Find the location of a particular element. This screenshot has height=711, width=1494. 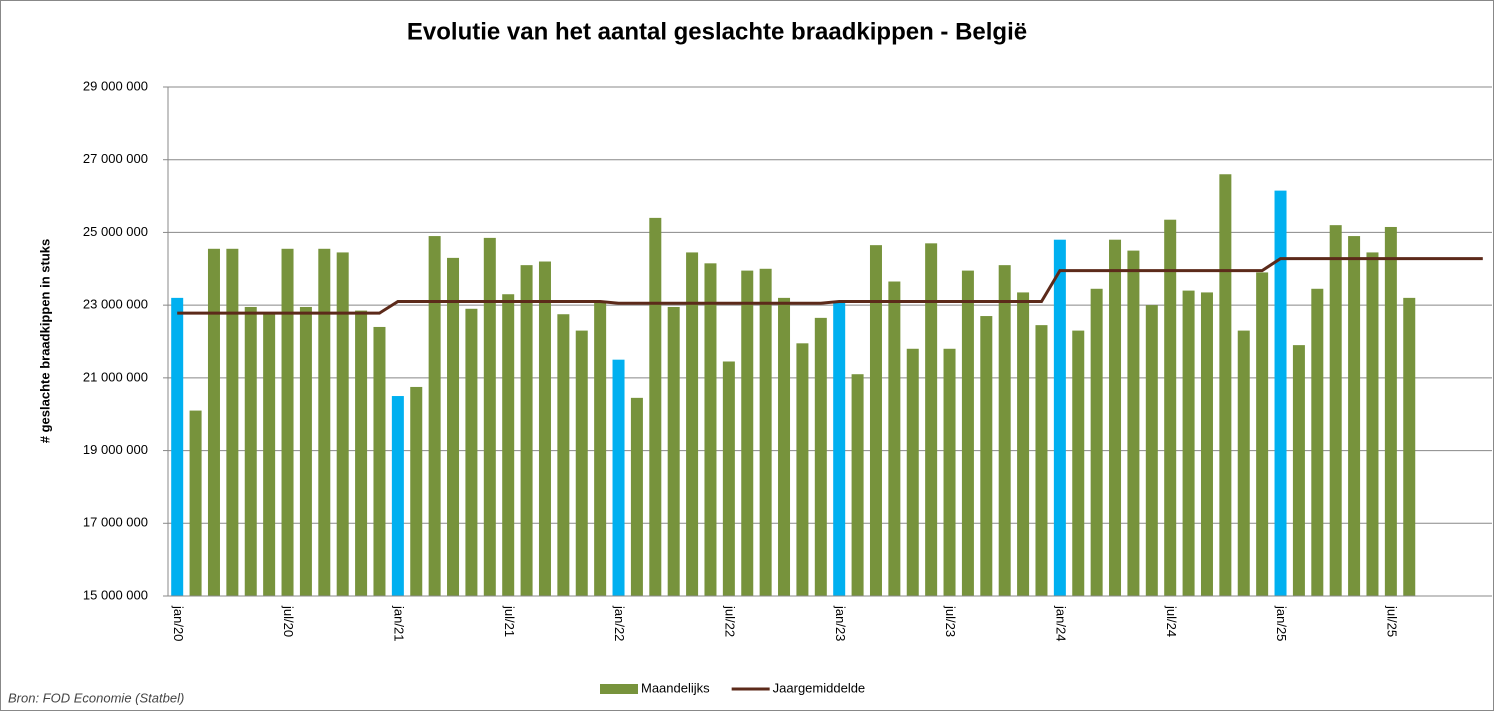

y-tick-label: 17 000 000 is located at coordinates (115, 522).